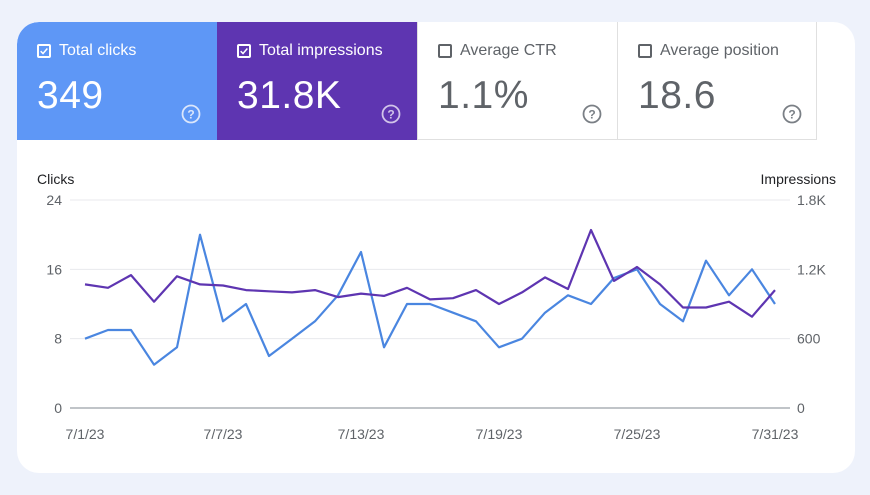  What do you see at coordinates (361, 434) in the screenshot?
I see `x-tick-label: 7/13/23` at bounding box center [361, 434].